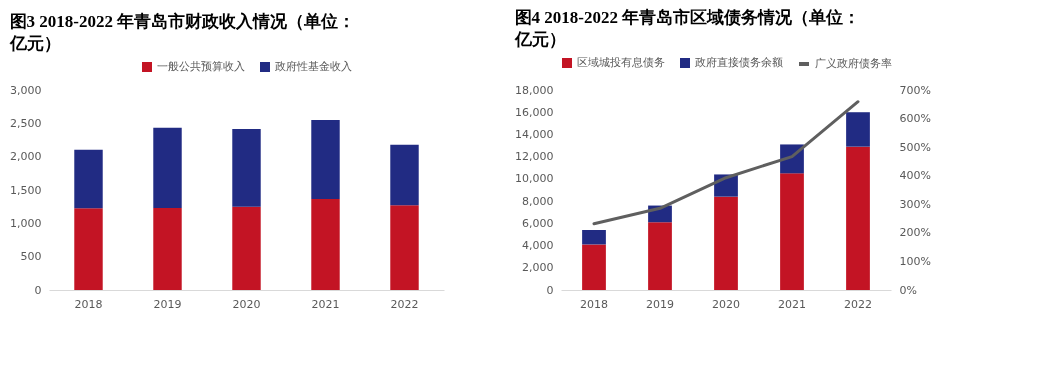 This screenshot has width=1047, height=383. Describe the element at coordinates (915, 261) in the screenshot. I see `y2-tick-label: 100%` at that location.